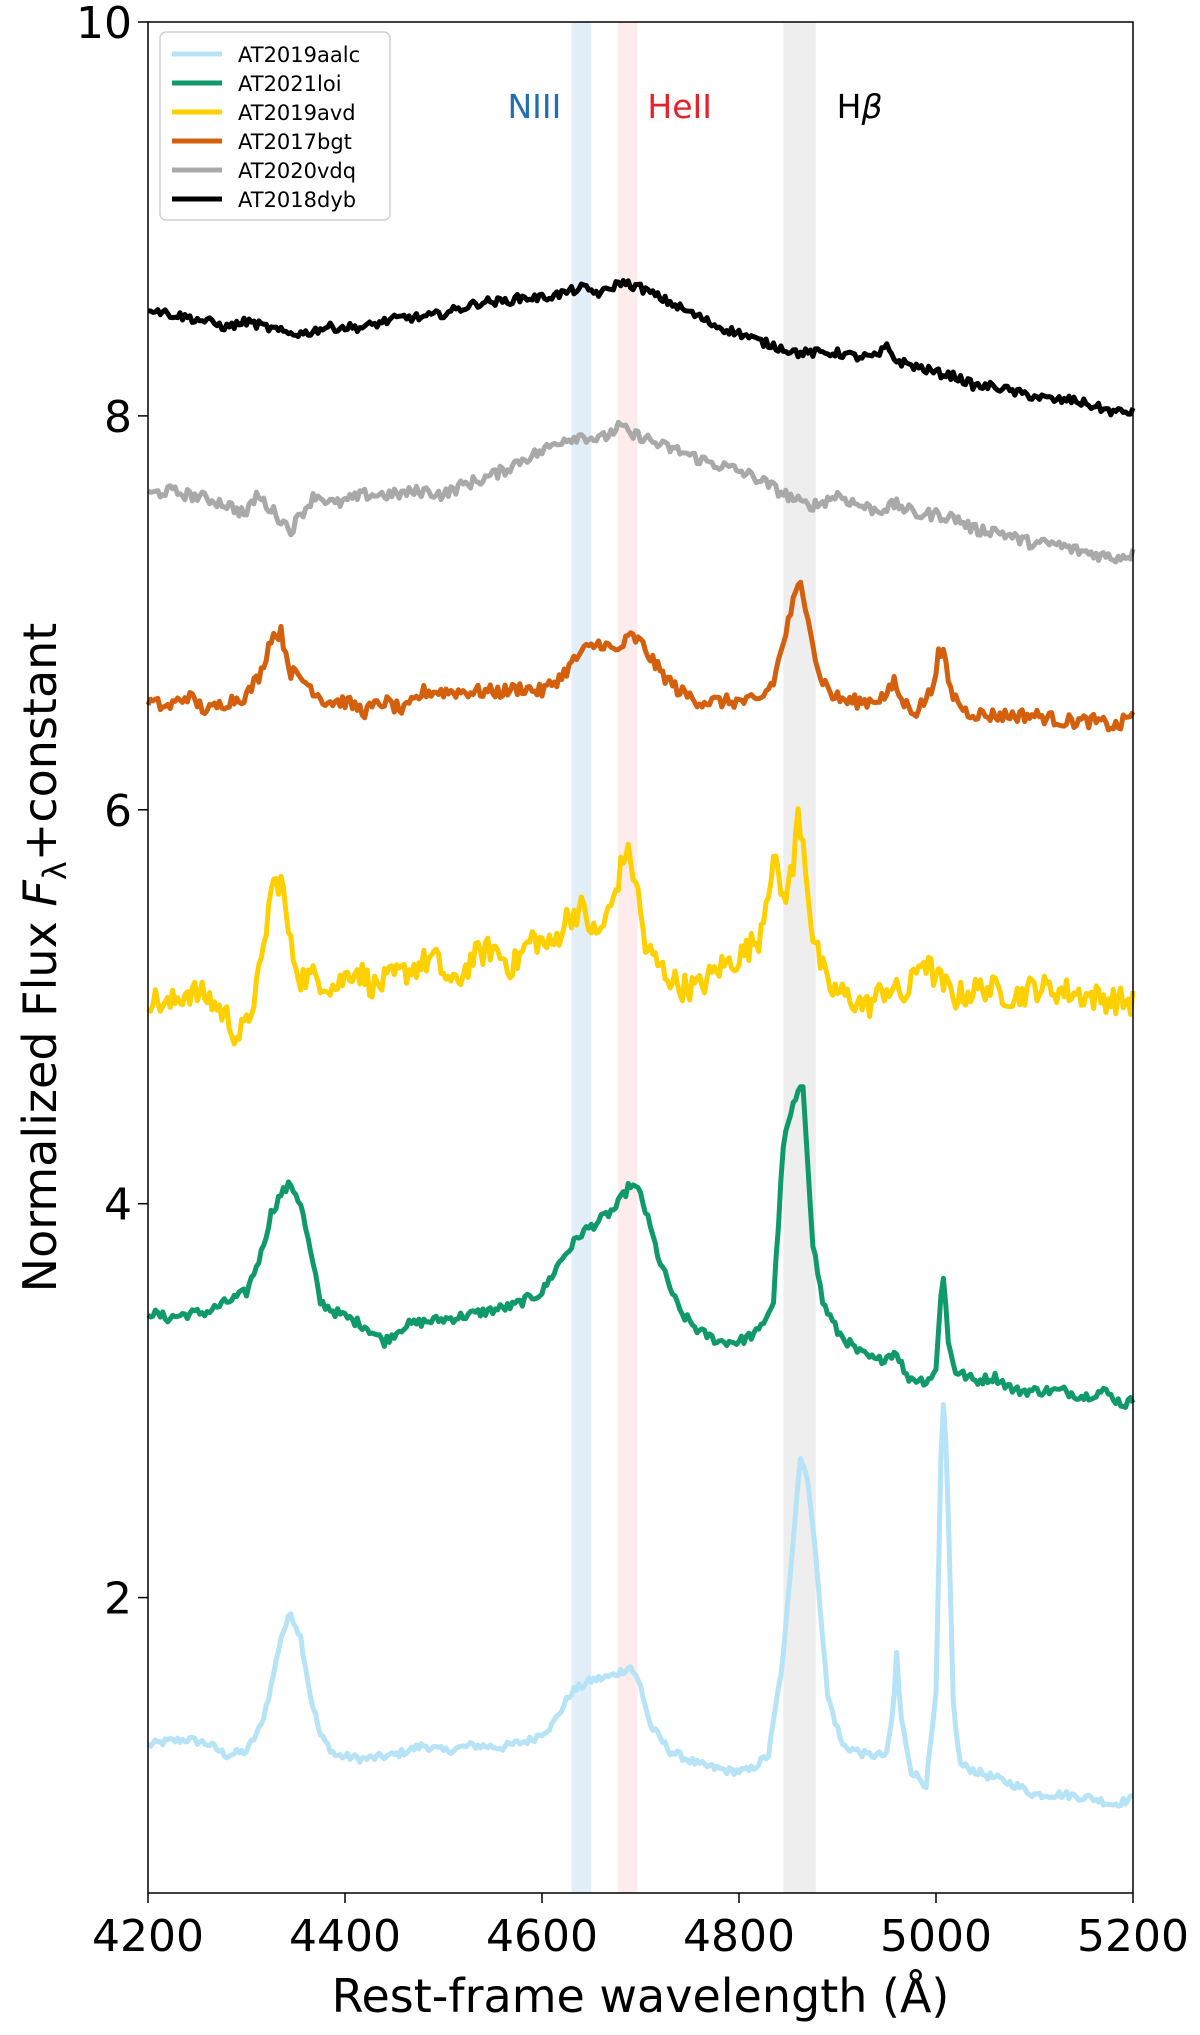 The width and height of the screenshot is (1200, 2035). I want to click on band-niii, so click(581, 957).